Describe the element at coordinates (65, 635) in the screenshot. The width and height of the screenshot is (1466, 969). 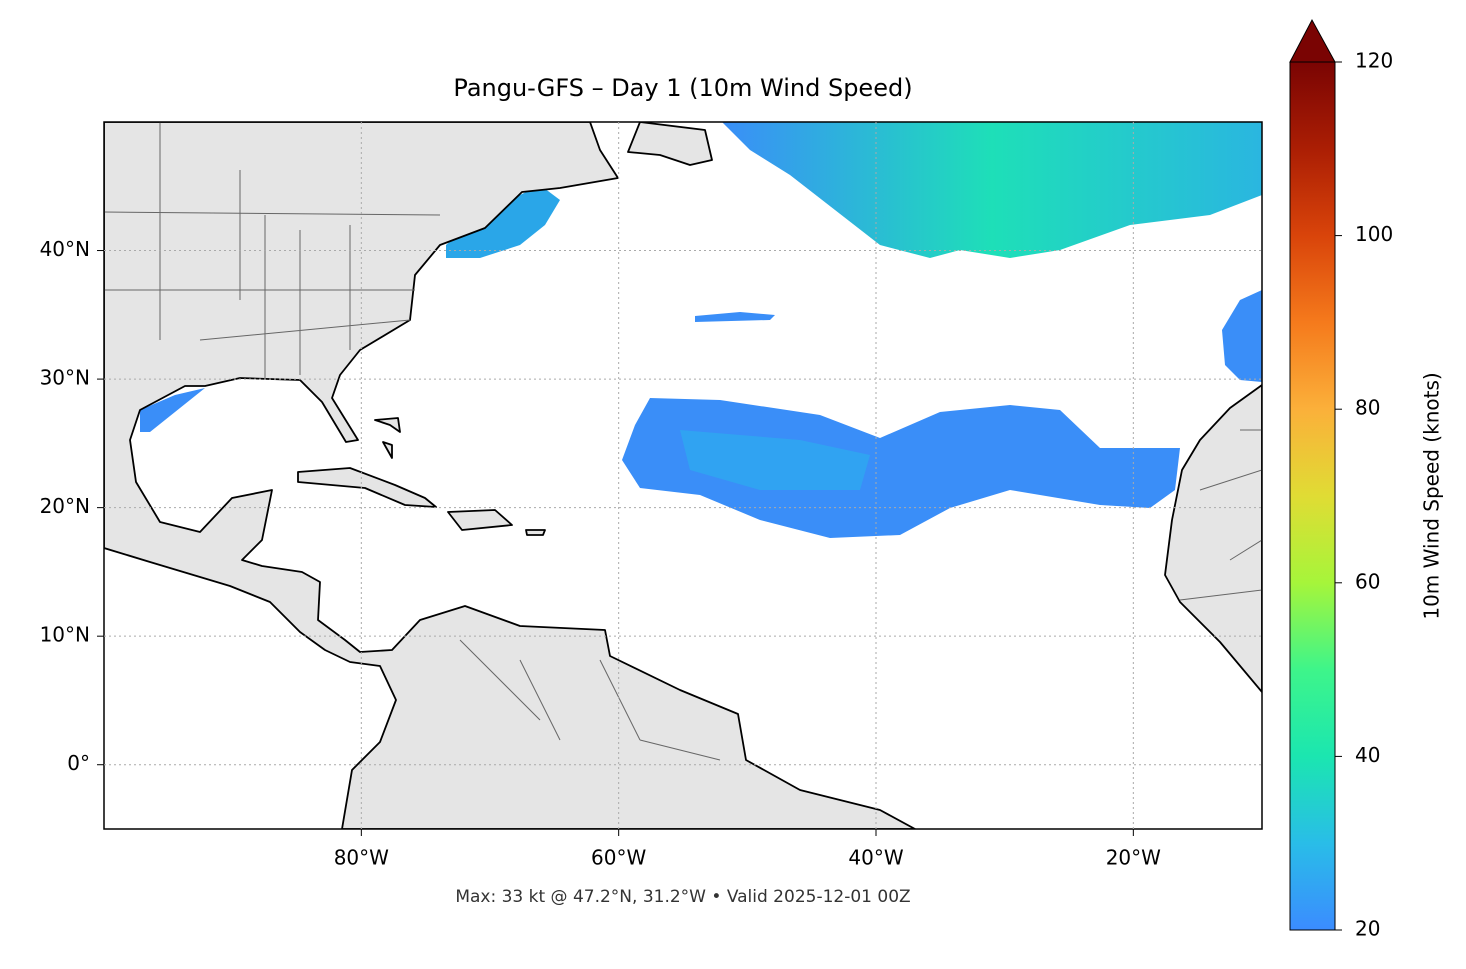
I see `y-tick-label: 10°N` at that location.